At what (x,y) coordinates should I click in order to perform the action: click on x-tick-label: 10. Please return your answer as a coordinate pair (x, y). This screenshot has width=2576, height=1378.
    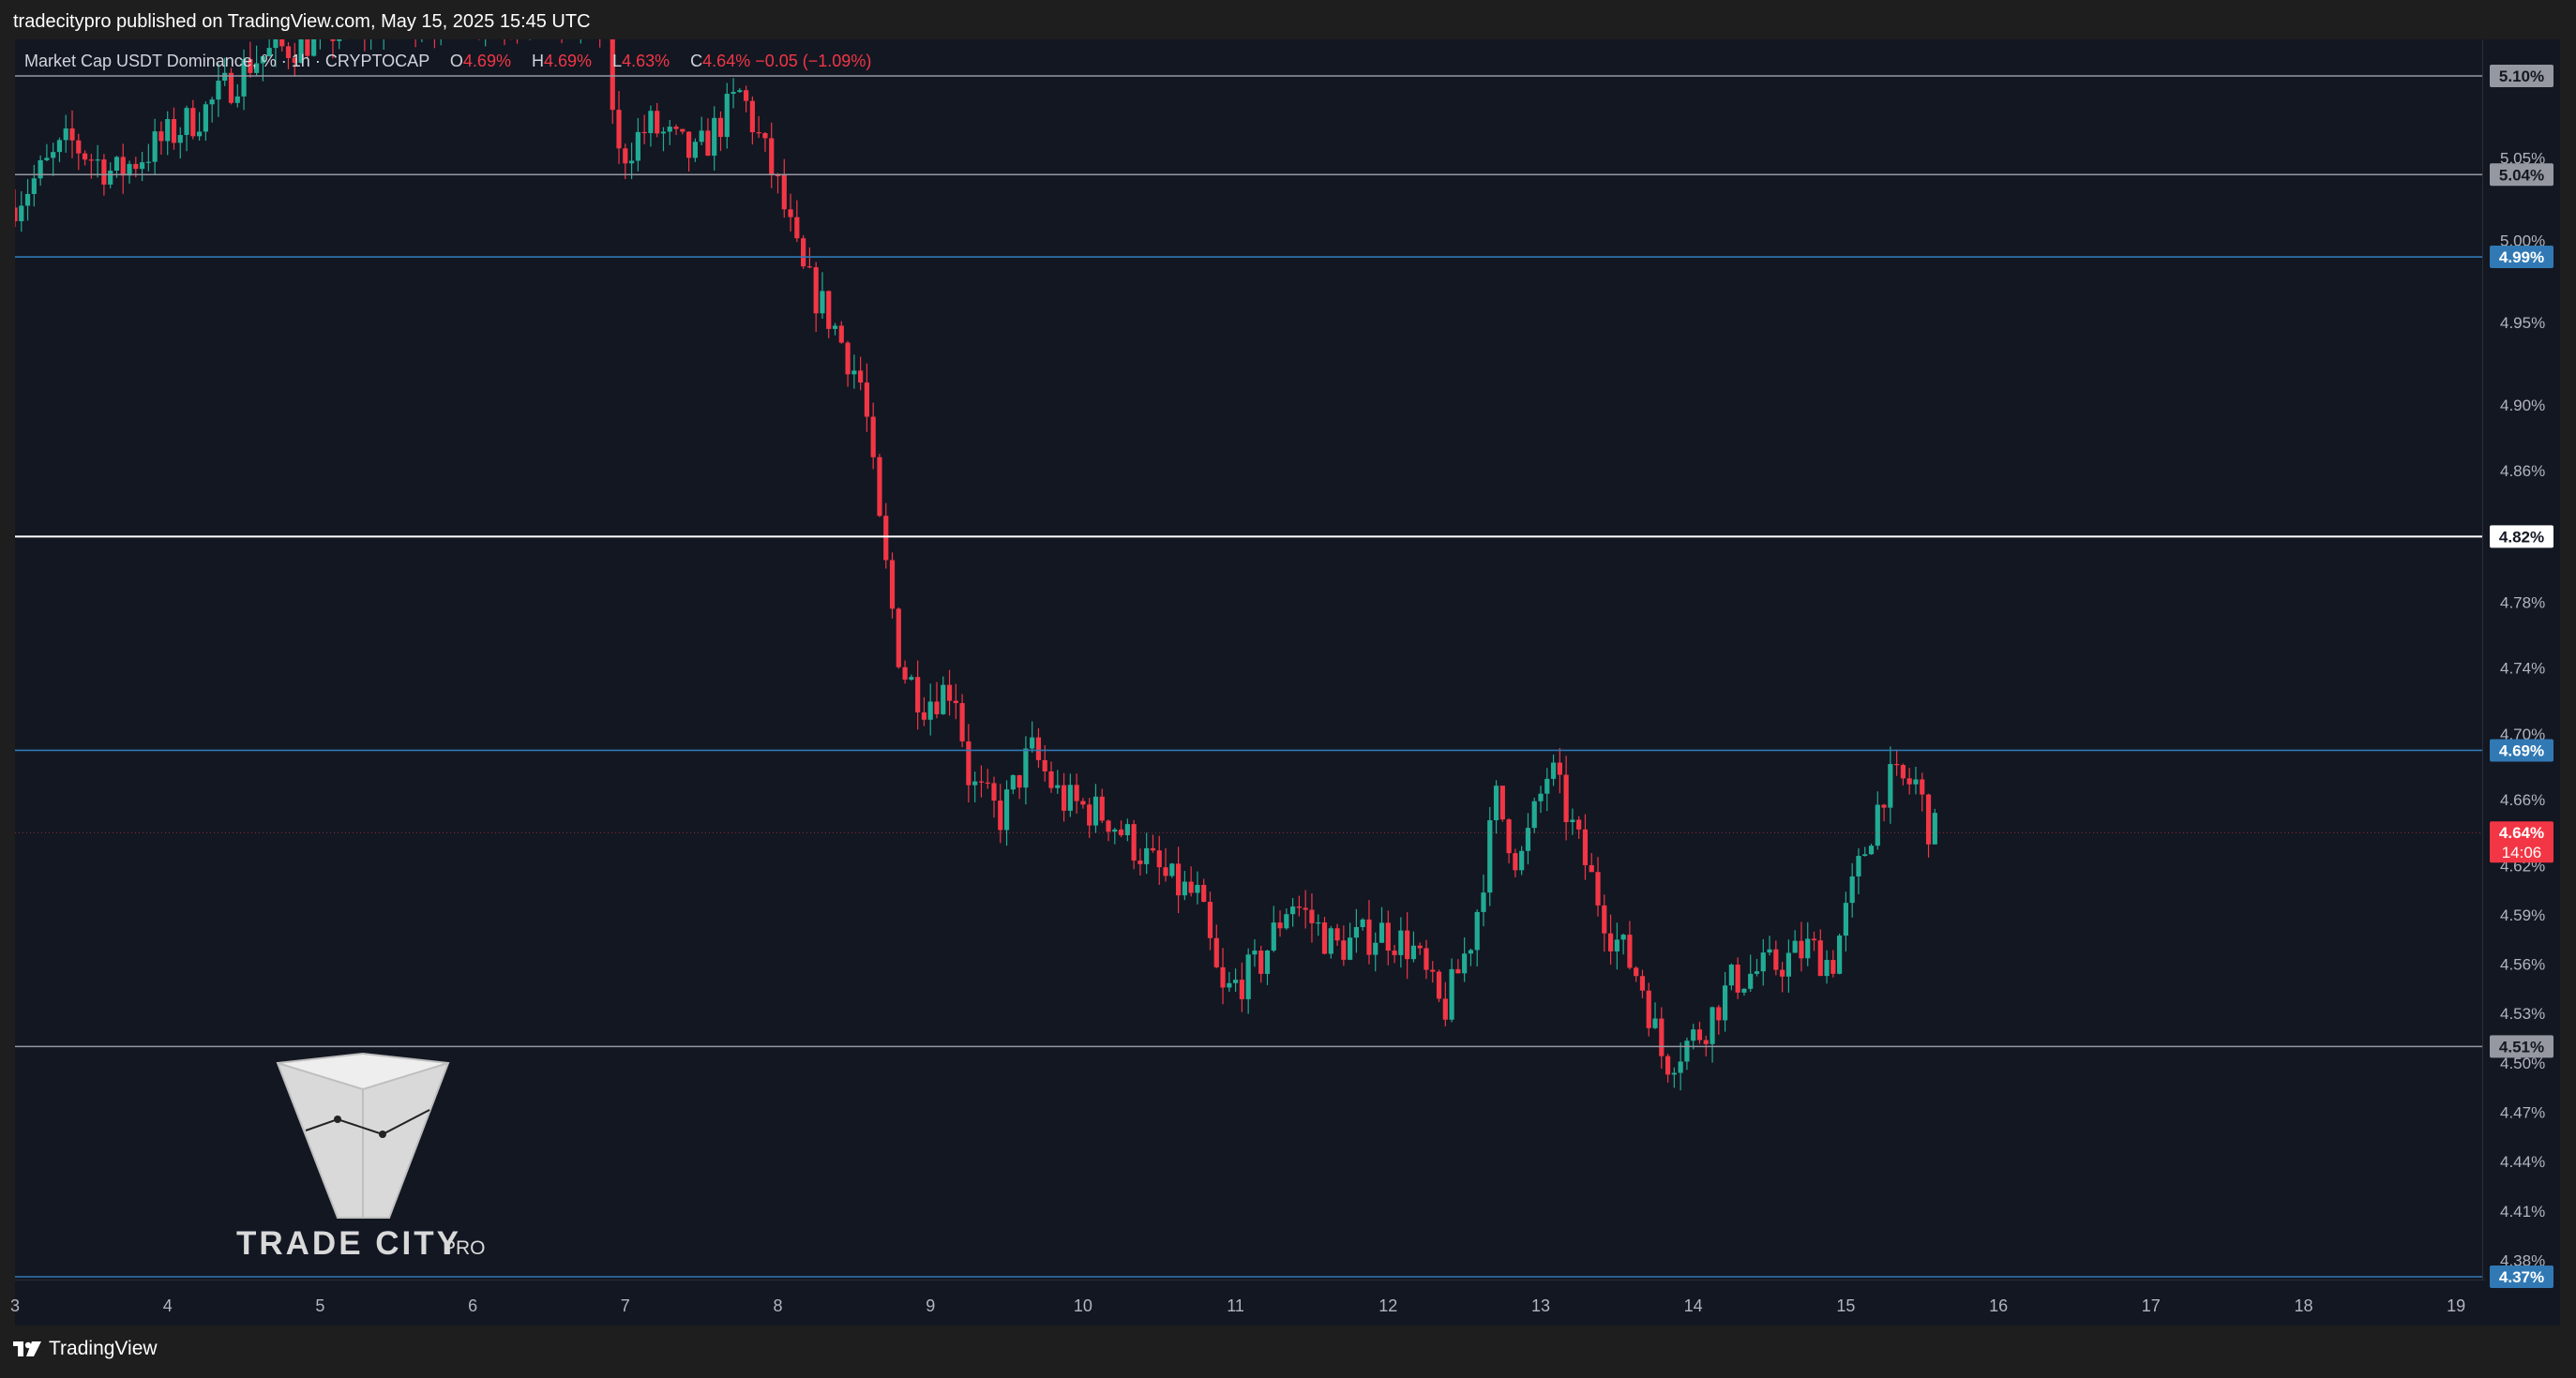
    Looking at the image, I should click on (1083, 1305).